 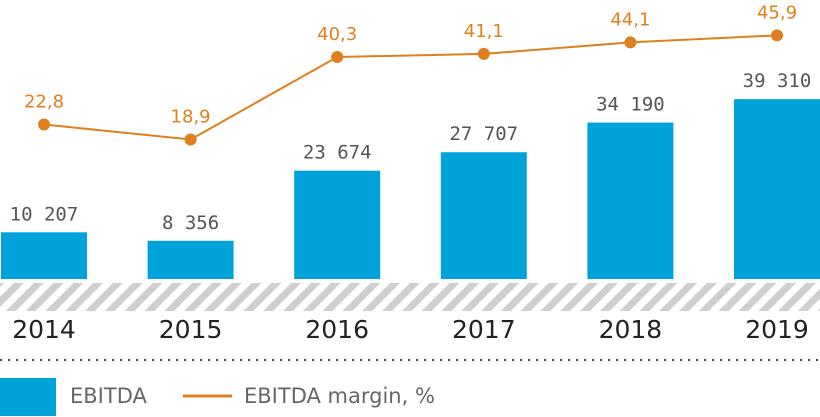 I want to click on x-tick-2015: 2015, so click(x=191, y=329).